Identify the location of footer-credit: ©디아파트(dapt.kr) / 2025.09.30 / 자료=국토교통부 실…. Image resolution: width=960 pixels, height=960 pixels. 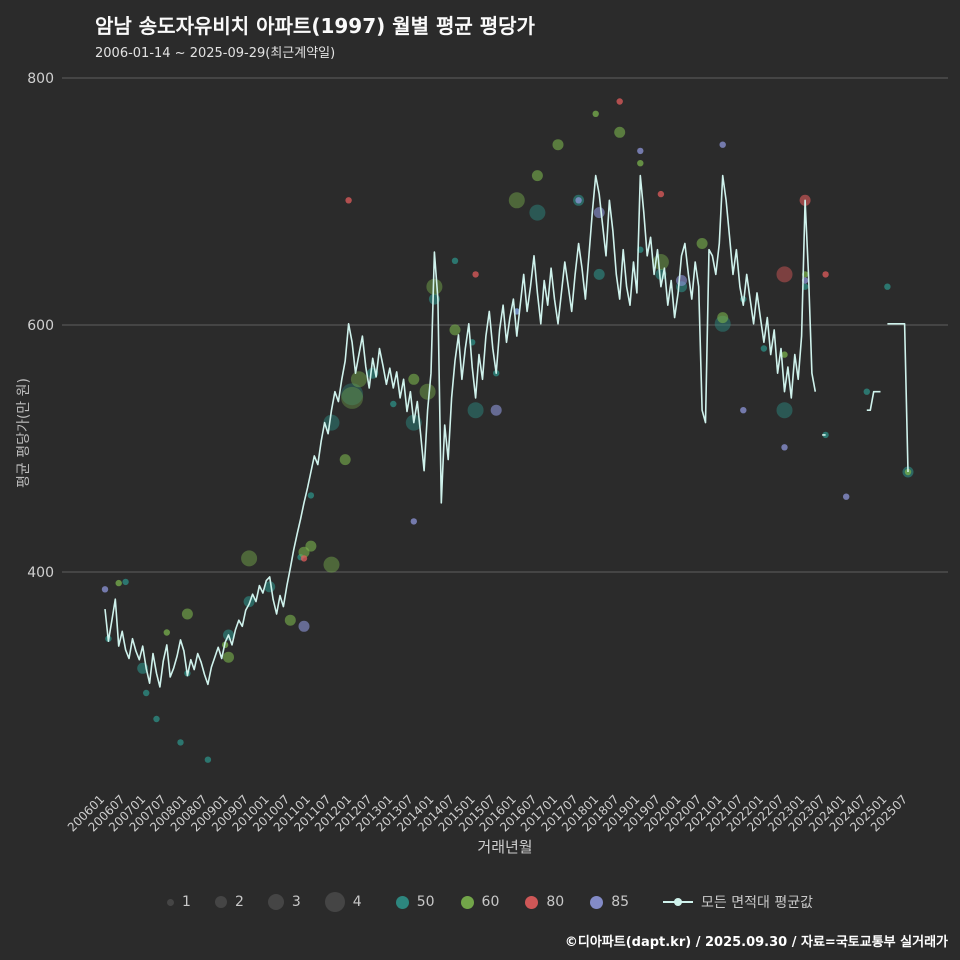
(756, 942).